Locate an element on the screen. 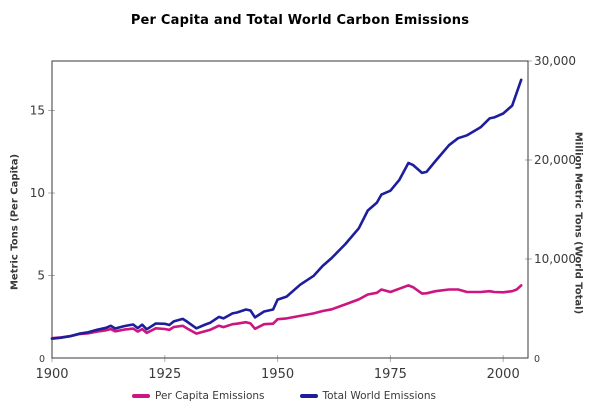  svg-text: 1975 is located at coordinates (390, 374).